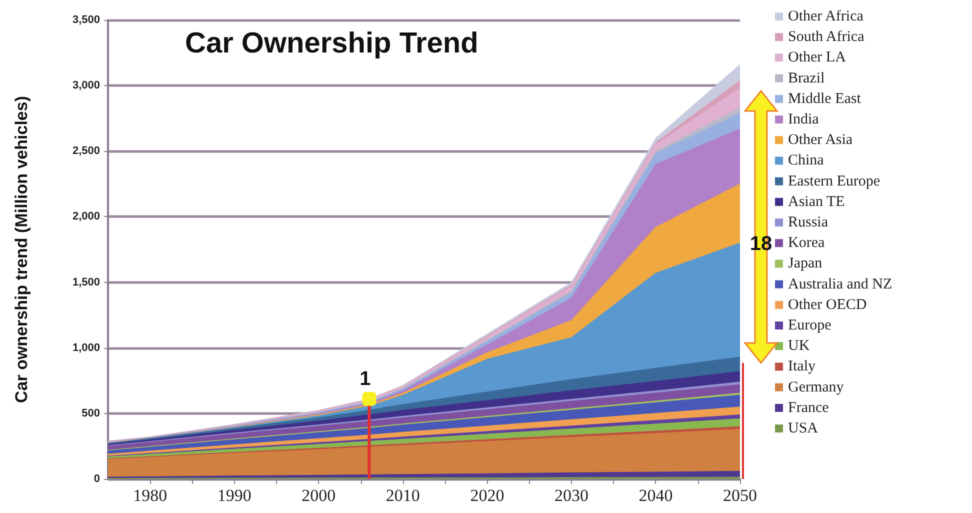 Image resolution: width=972 pixels, height=513 pixels. What do you see at coordinates (655, 495) in the screenshot?
I see `x-tick-label: 2040` at bounding box center [655, 495].